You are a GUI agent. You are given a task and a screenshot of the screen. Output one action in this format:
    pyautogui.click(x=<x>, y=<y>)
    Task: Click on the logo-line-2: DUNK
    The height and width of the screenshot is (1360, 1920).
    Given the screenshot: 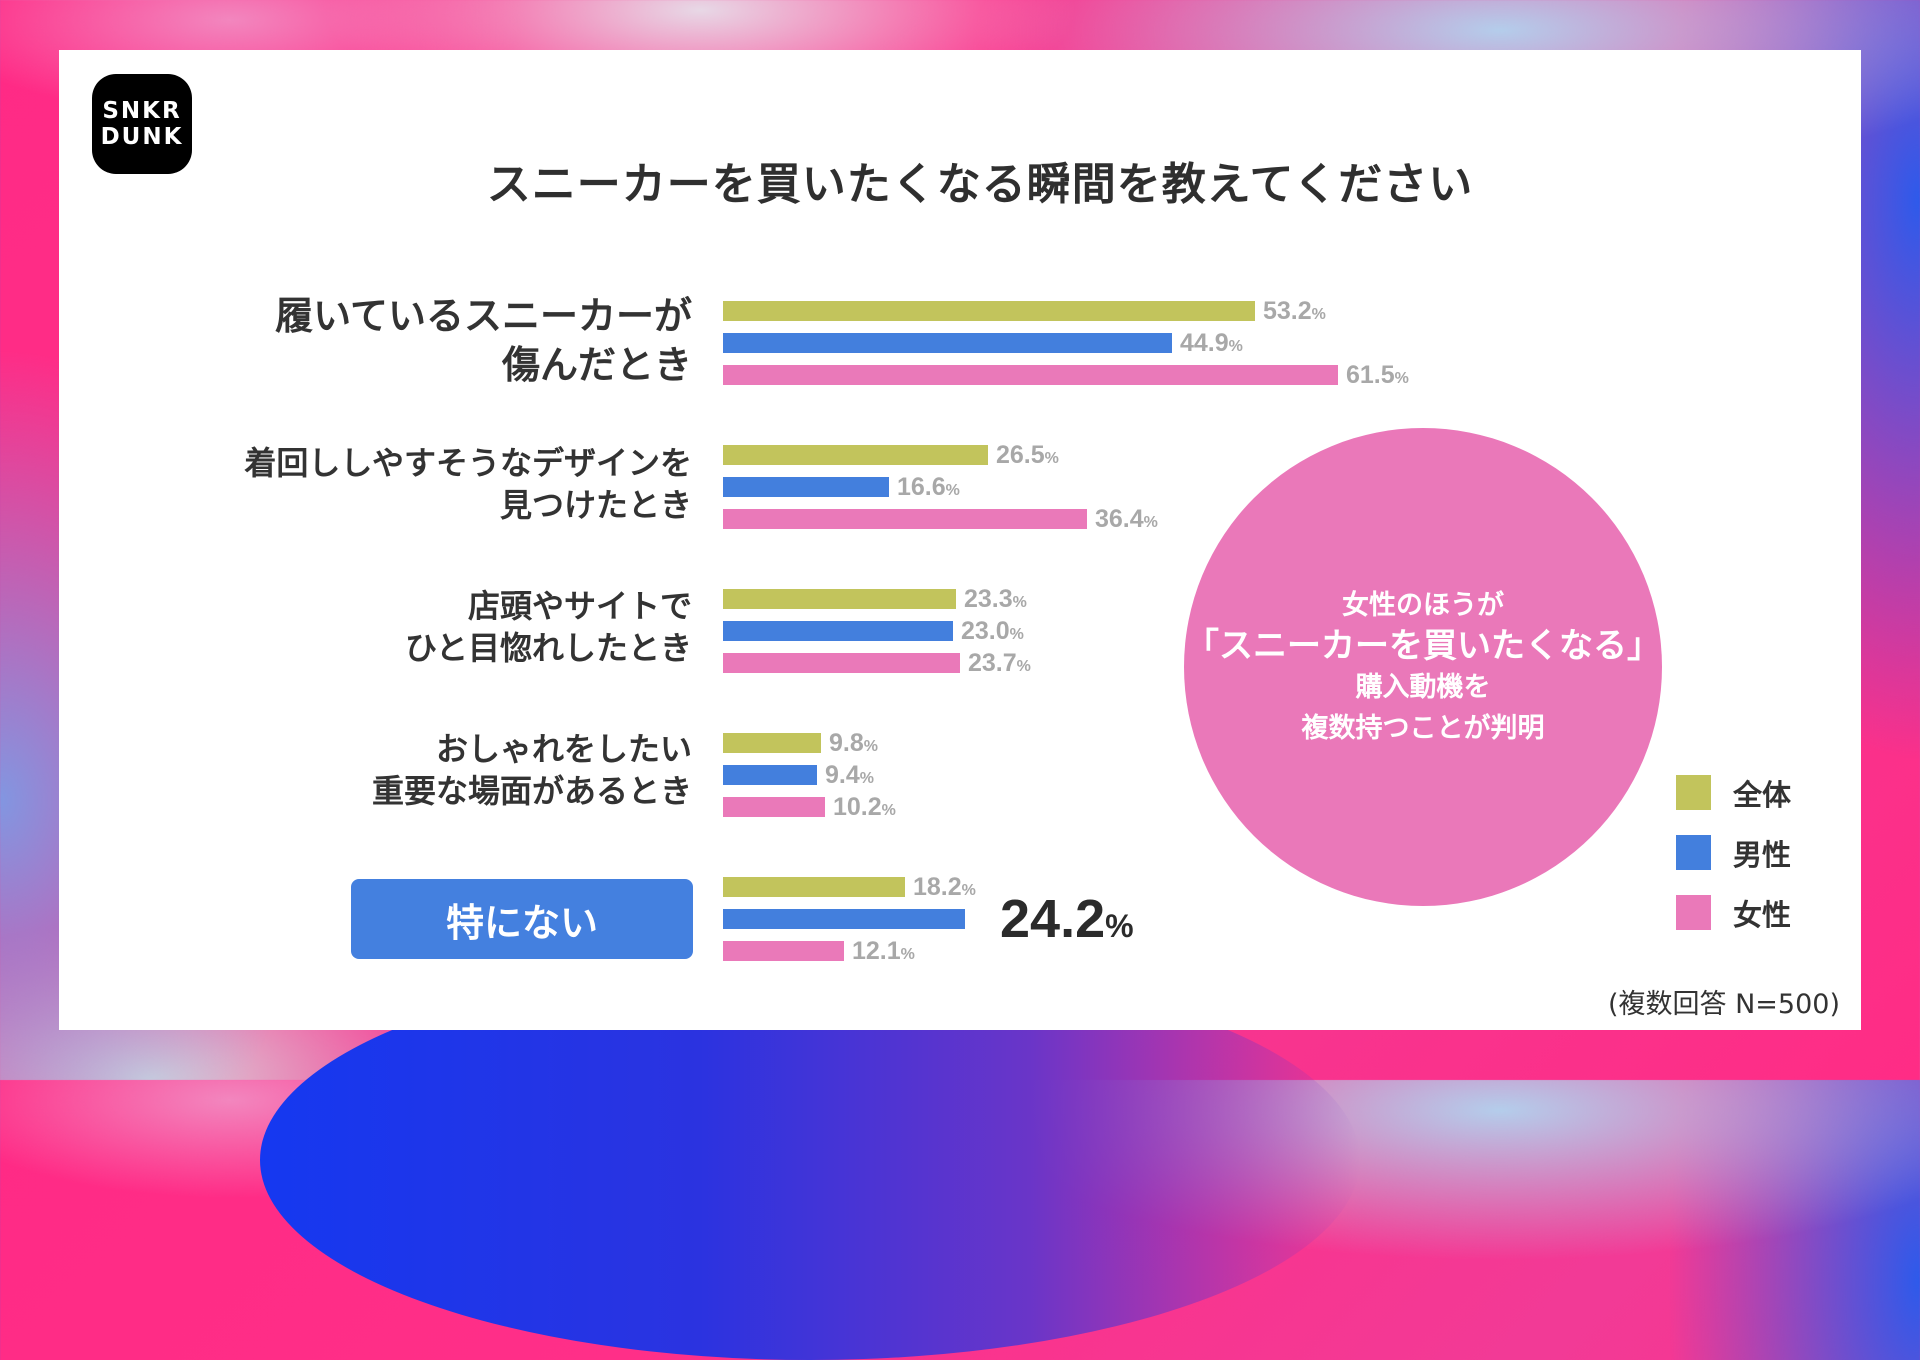 What is the action you would take?
    pyautogui.click(x=142, y=137)
    